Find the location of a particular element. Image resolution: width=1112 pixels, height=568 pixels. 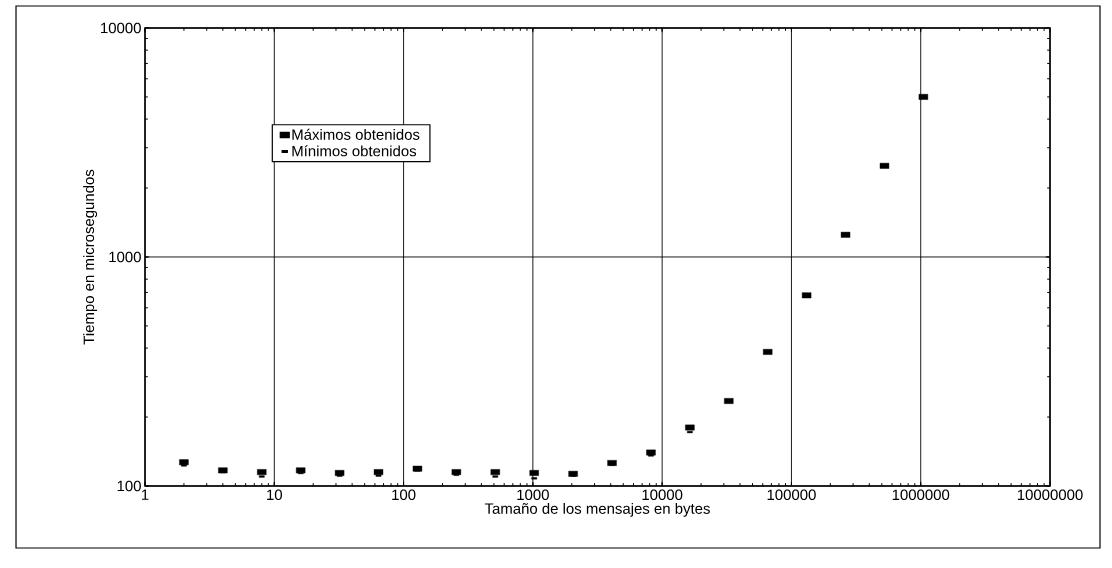

x-tick-label: 100000 is located at coordinates (791, 495).